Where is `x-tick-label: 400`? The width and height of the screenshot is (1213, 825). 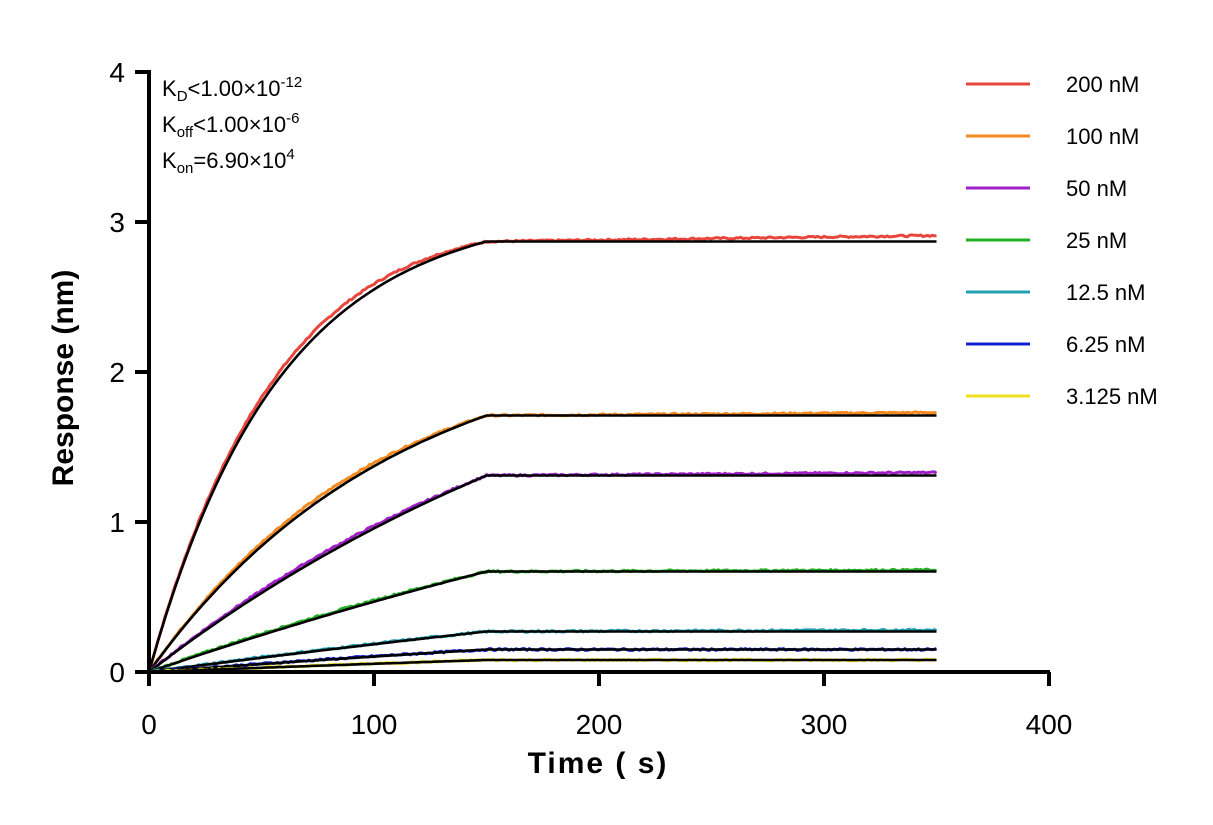
x-tick-label: 400 is located at coordinates (1049, 724).